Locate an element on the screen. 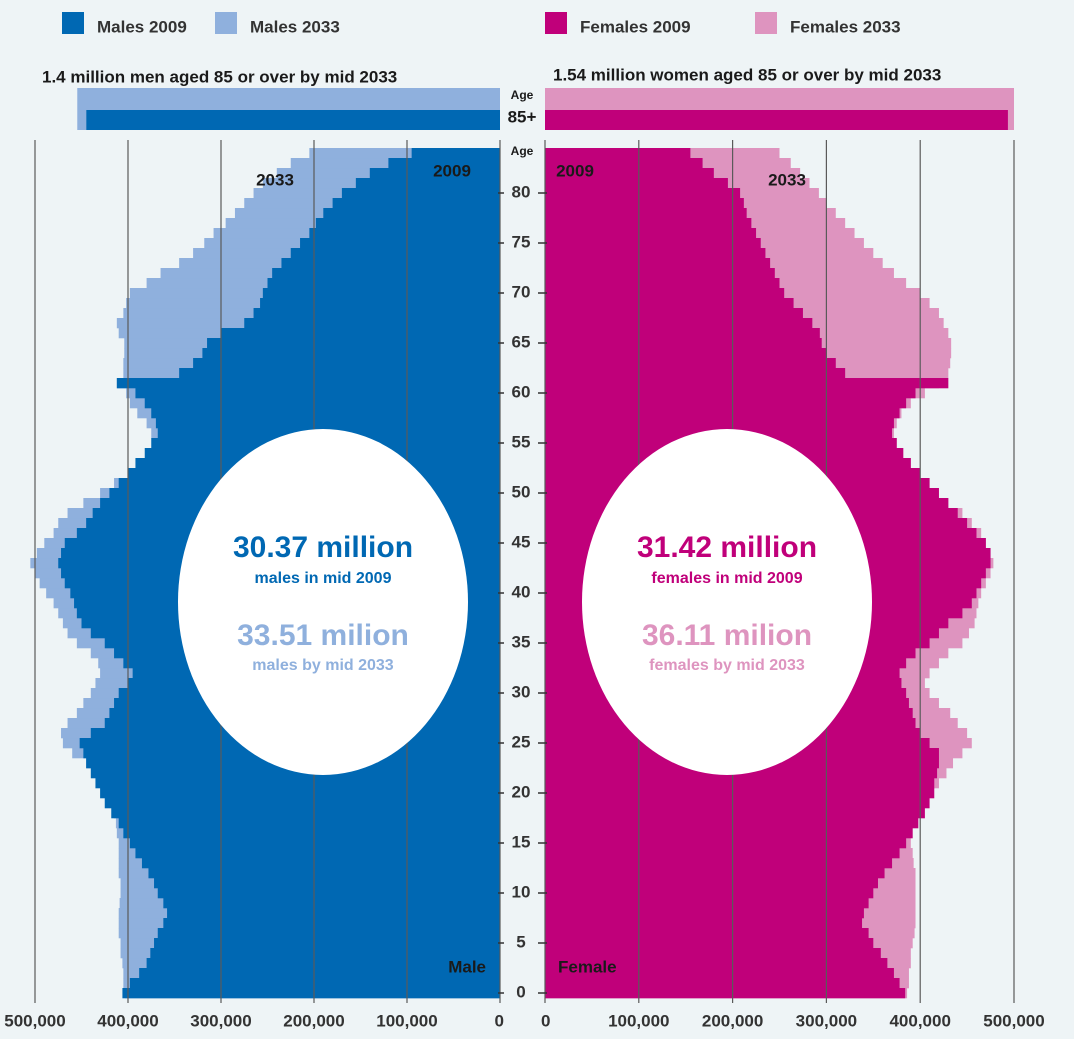 This screenshot has height=1039, width=1074. summary-total: 30.37 million is located at coordinates (323, 547).